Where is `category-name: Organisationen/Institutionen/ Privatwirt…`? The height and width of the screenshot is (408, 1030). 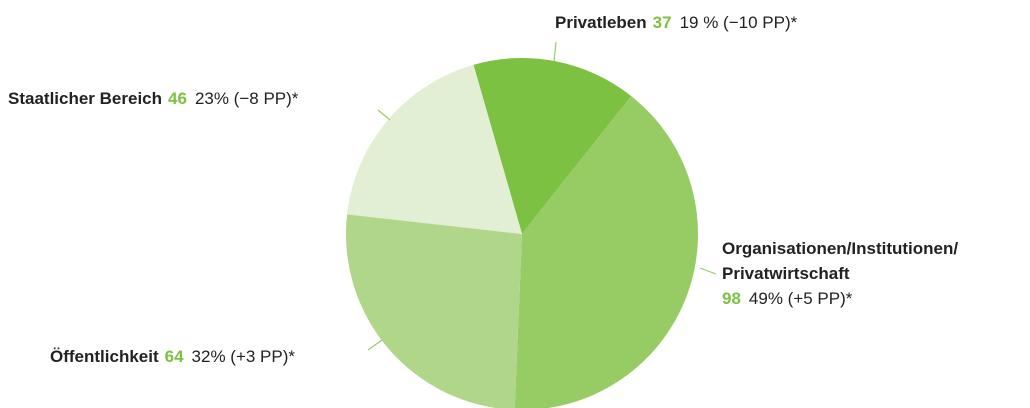
category-name: Organisationen/Institutionen/ Privatwirt… is located at coordinates (840, 261).